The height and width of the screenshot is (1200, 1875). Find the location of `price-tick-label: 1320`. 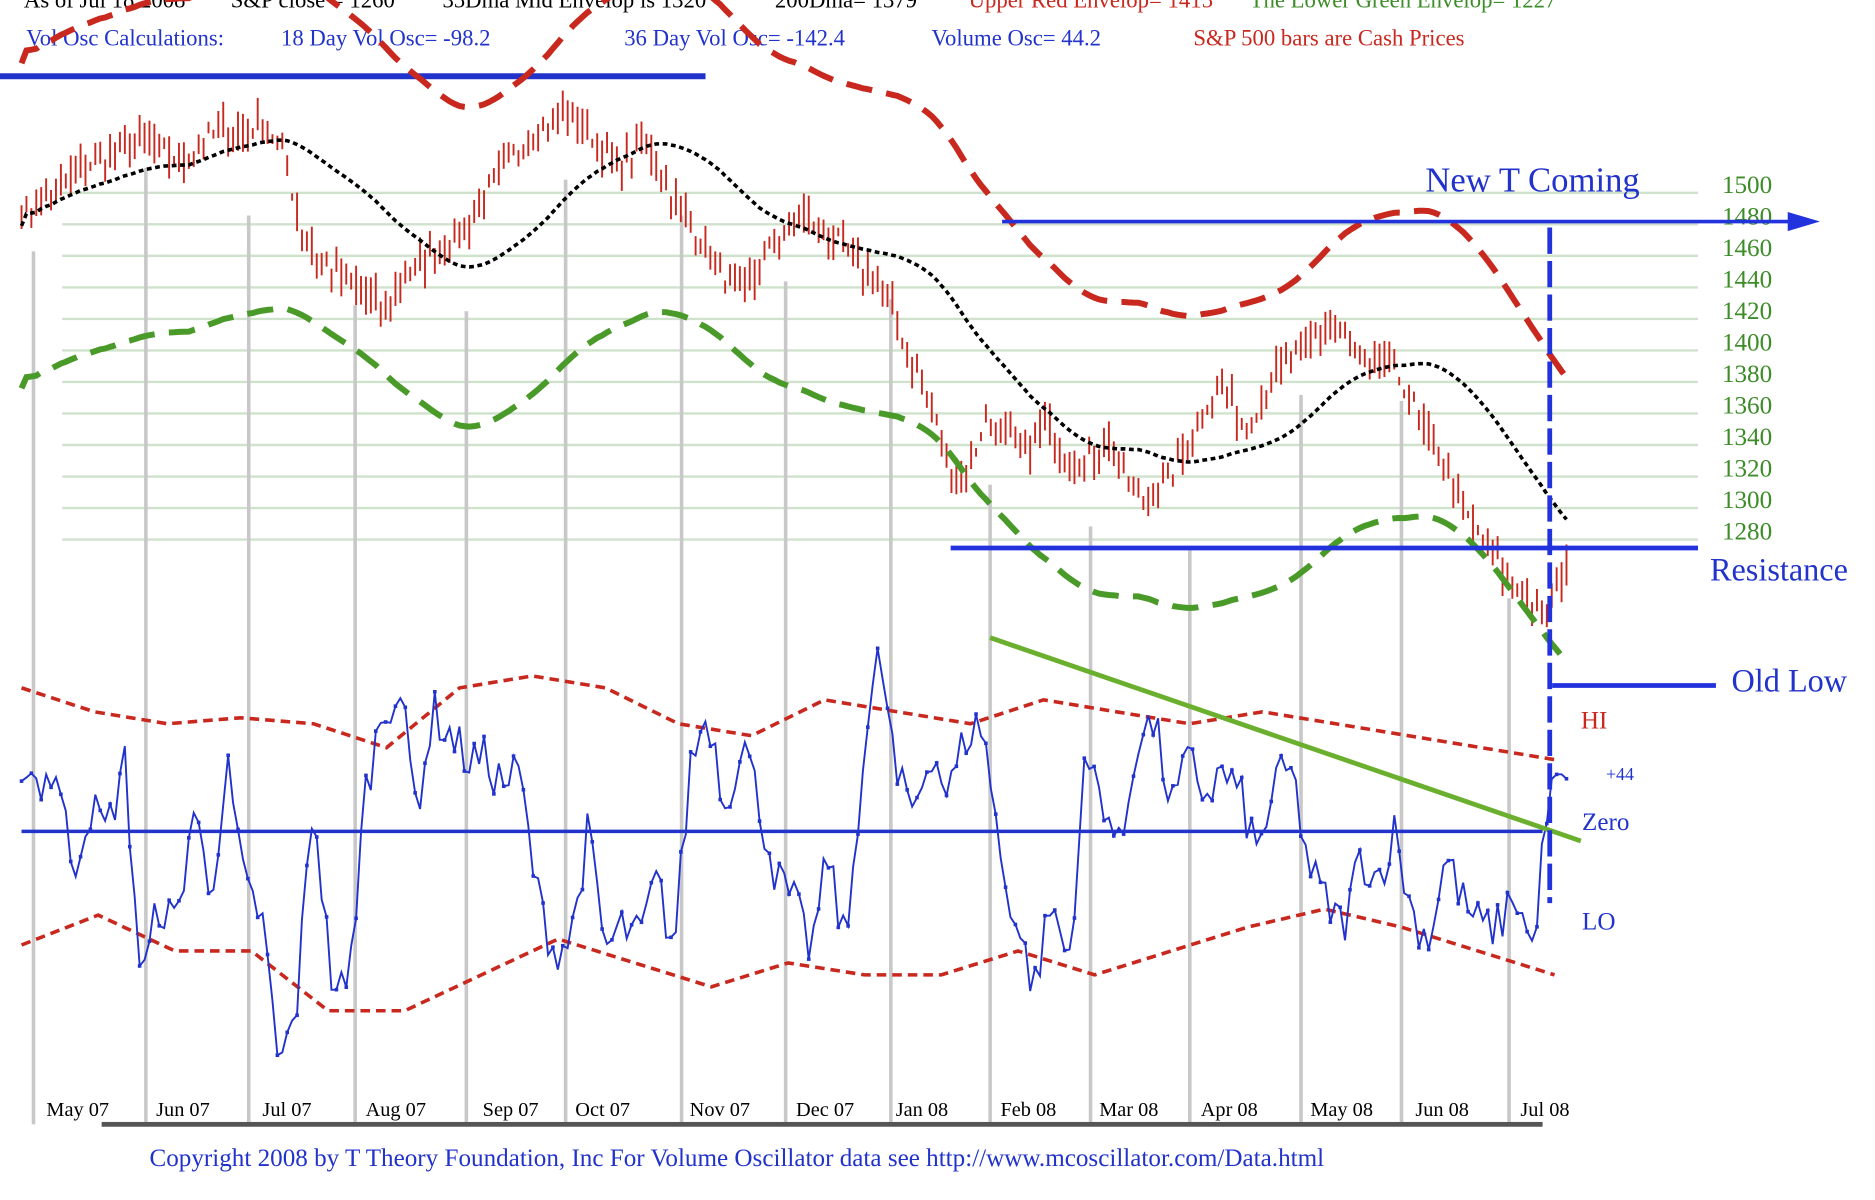

price-tick-label: 1320 is located at coordinates (1747, 469).